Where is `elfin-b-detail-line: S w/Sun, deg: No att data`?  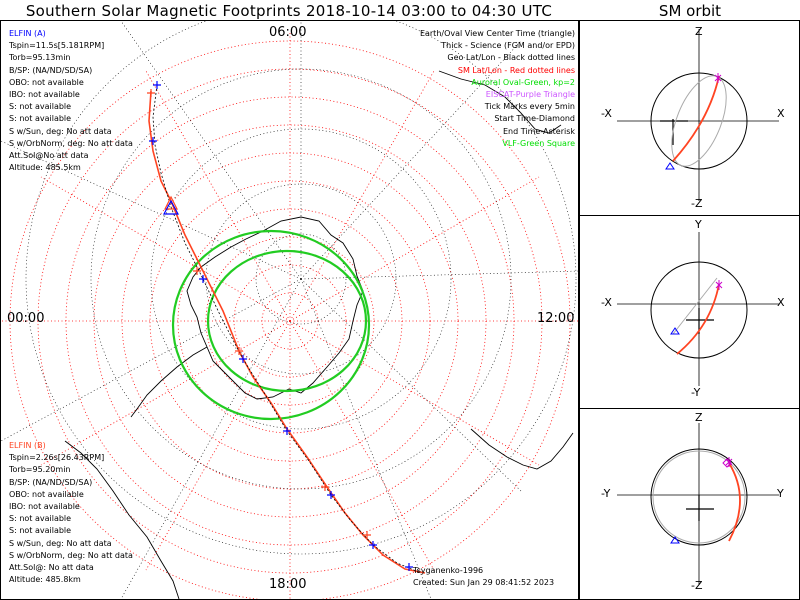
elfin-b-detail-line: S w/Sun, deg: No att data is located at coordinates (60, 543).